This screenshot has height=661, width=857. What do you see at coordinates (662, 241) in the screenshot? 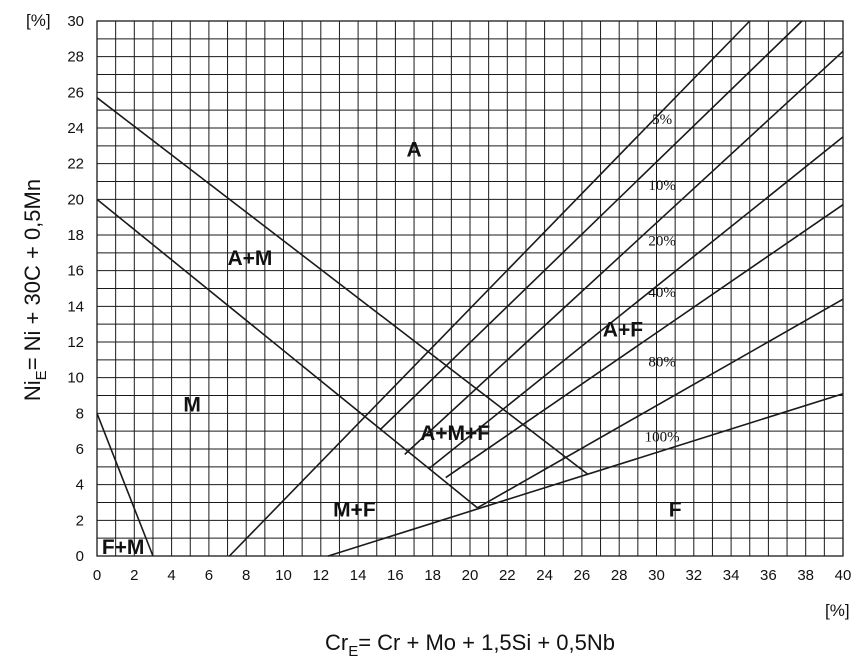
I see `ferrite-percent-label: 20%` at bounding box center [662, 241].